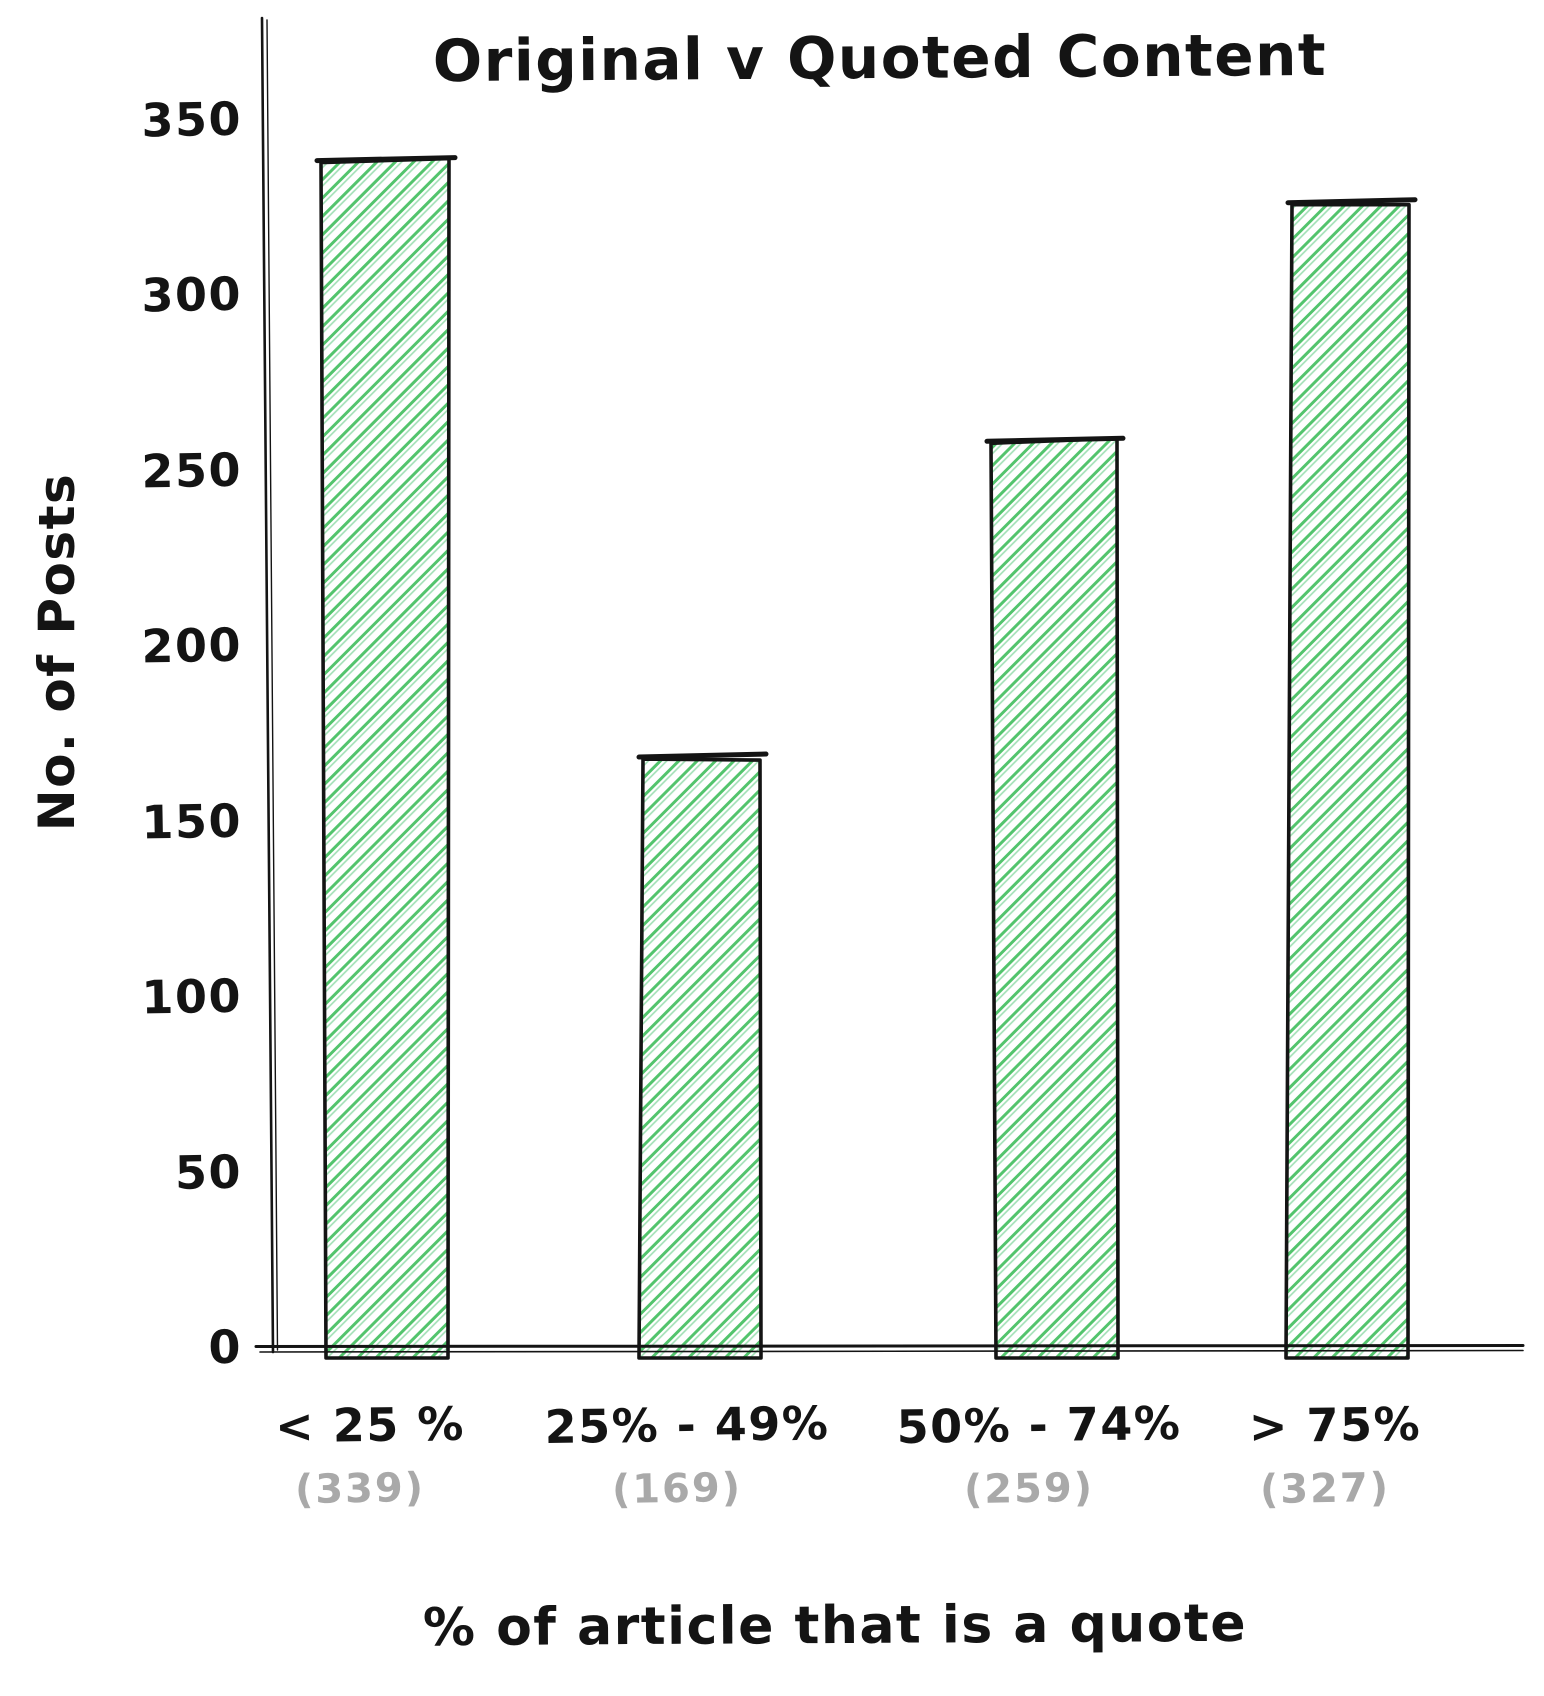  What do you see at coordinates (1325, 1489) in the screenshot?
I see `bar-count-label-4: (327)` at bounding box center [1325, 1489].